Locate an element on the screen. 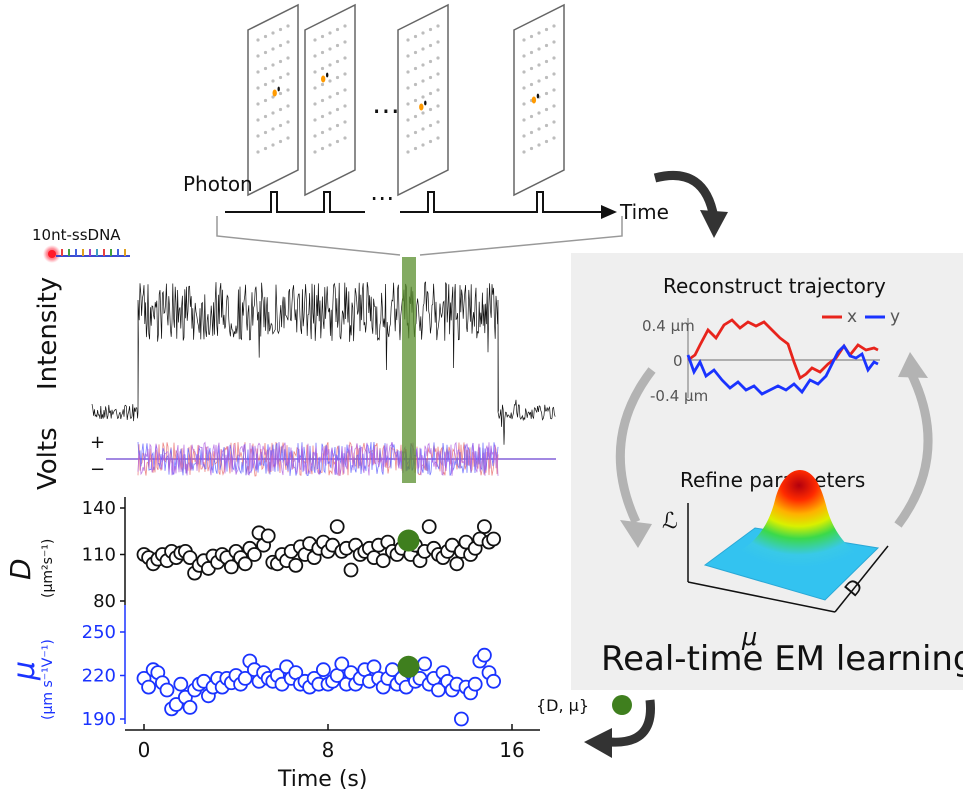 This screenshot has width=963, height=793. x-tick-label: 16 is located at coordinates (511, 750).